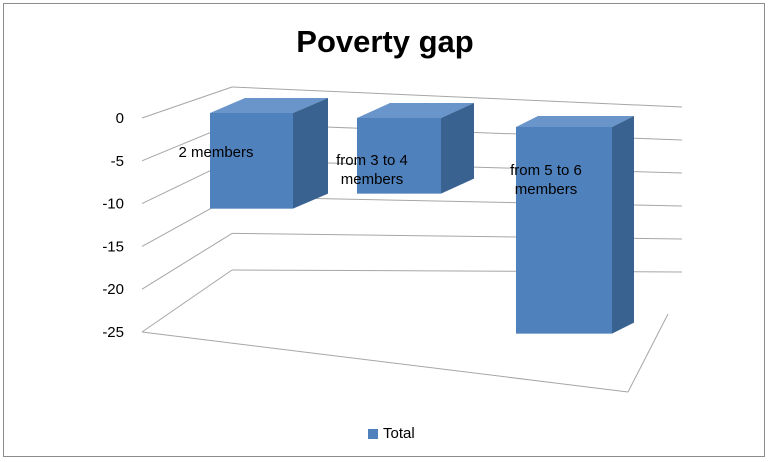 The image size is (770, 462). Describe the element at coordinates (113, 289) in the screenshot. I see `y-tick-label: -20` at that location.